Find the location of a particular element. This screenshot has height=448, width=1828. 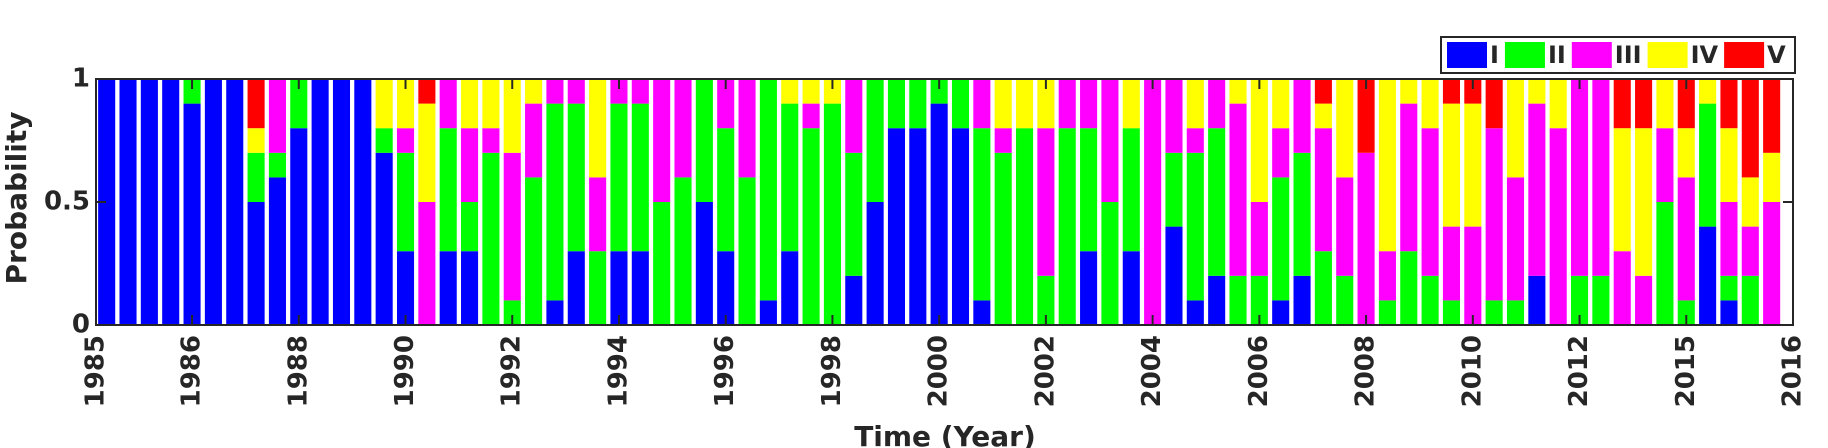

x-tick-label: 1990 is located at coordinates (405, 371).